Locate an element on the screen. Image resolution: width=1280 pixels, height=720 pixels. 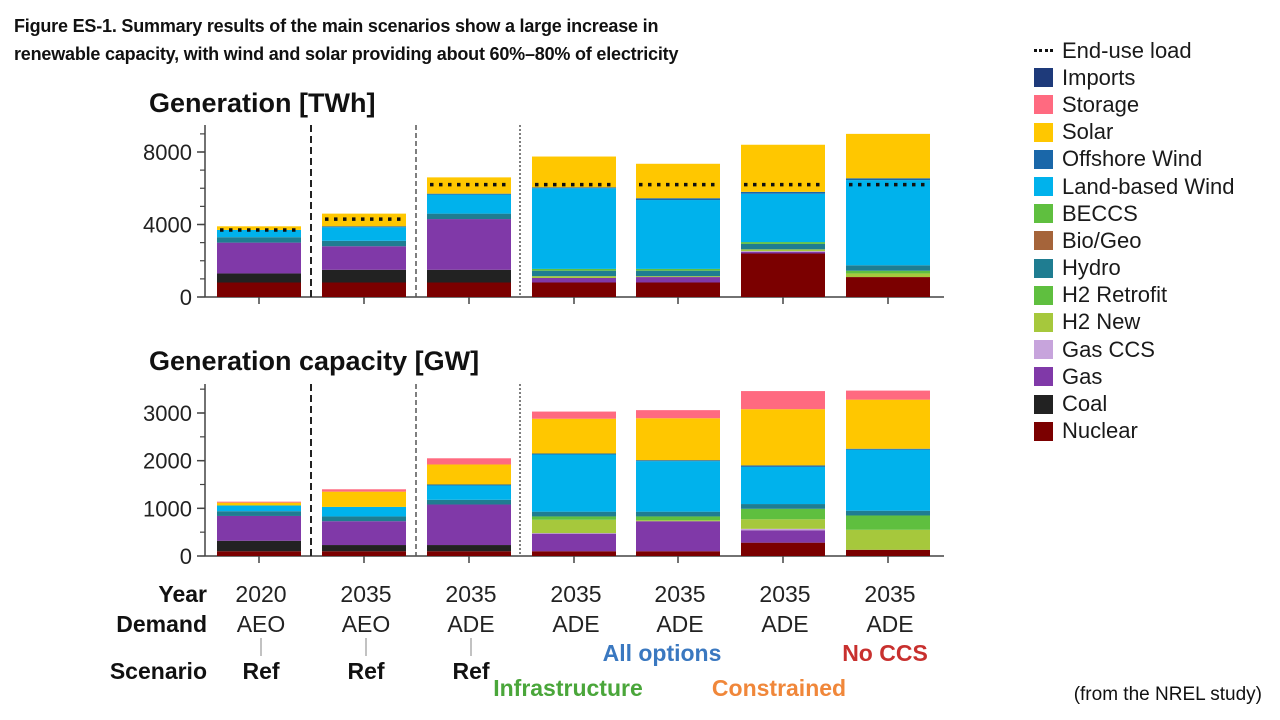
scenario-label-ref: Ref is located at coordinates (470, 671).